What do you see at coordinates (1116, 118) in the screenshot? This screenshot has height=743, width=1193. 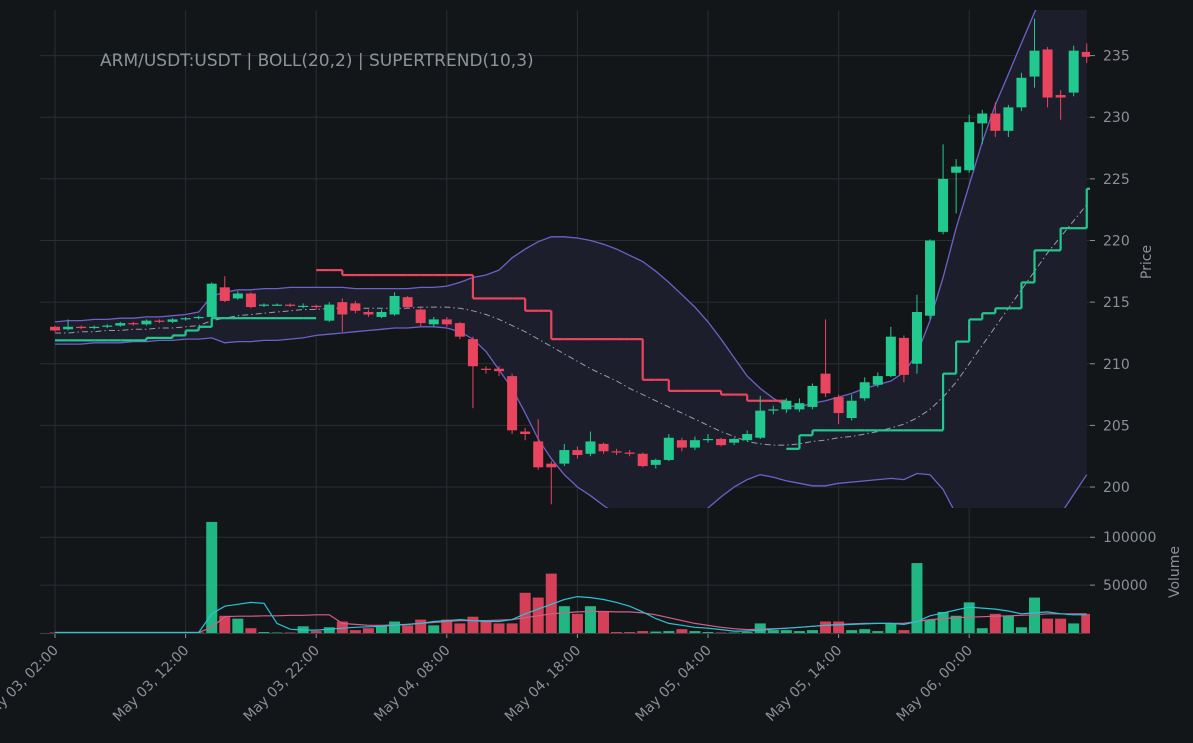 I see `y-tick-label: 230` at bounding box center [1116, 118].